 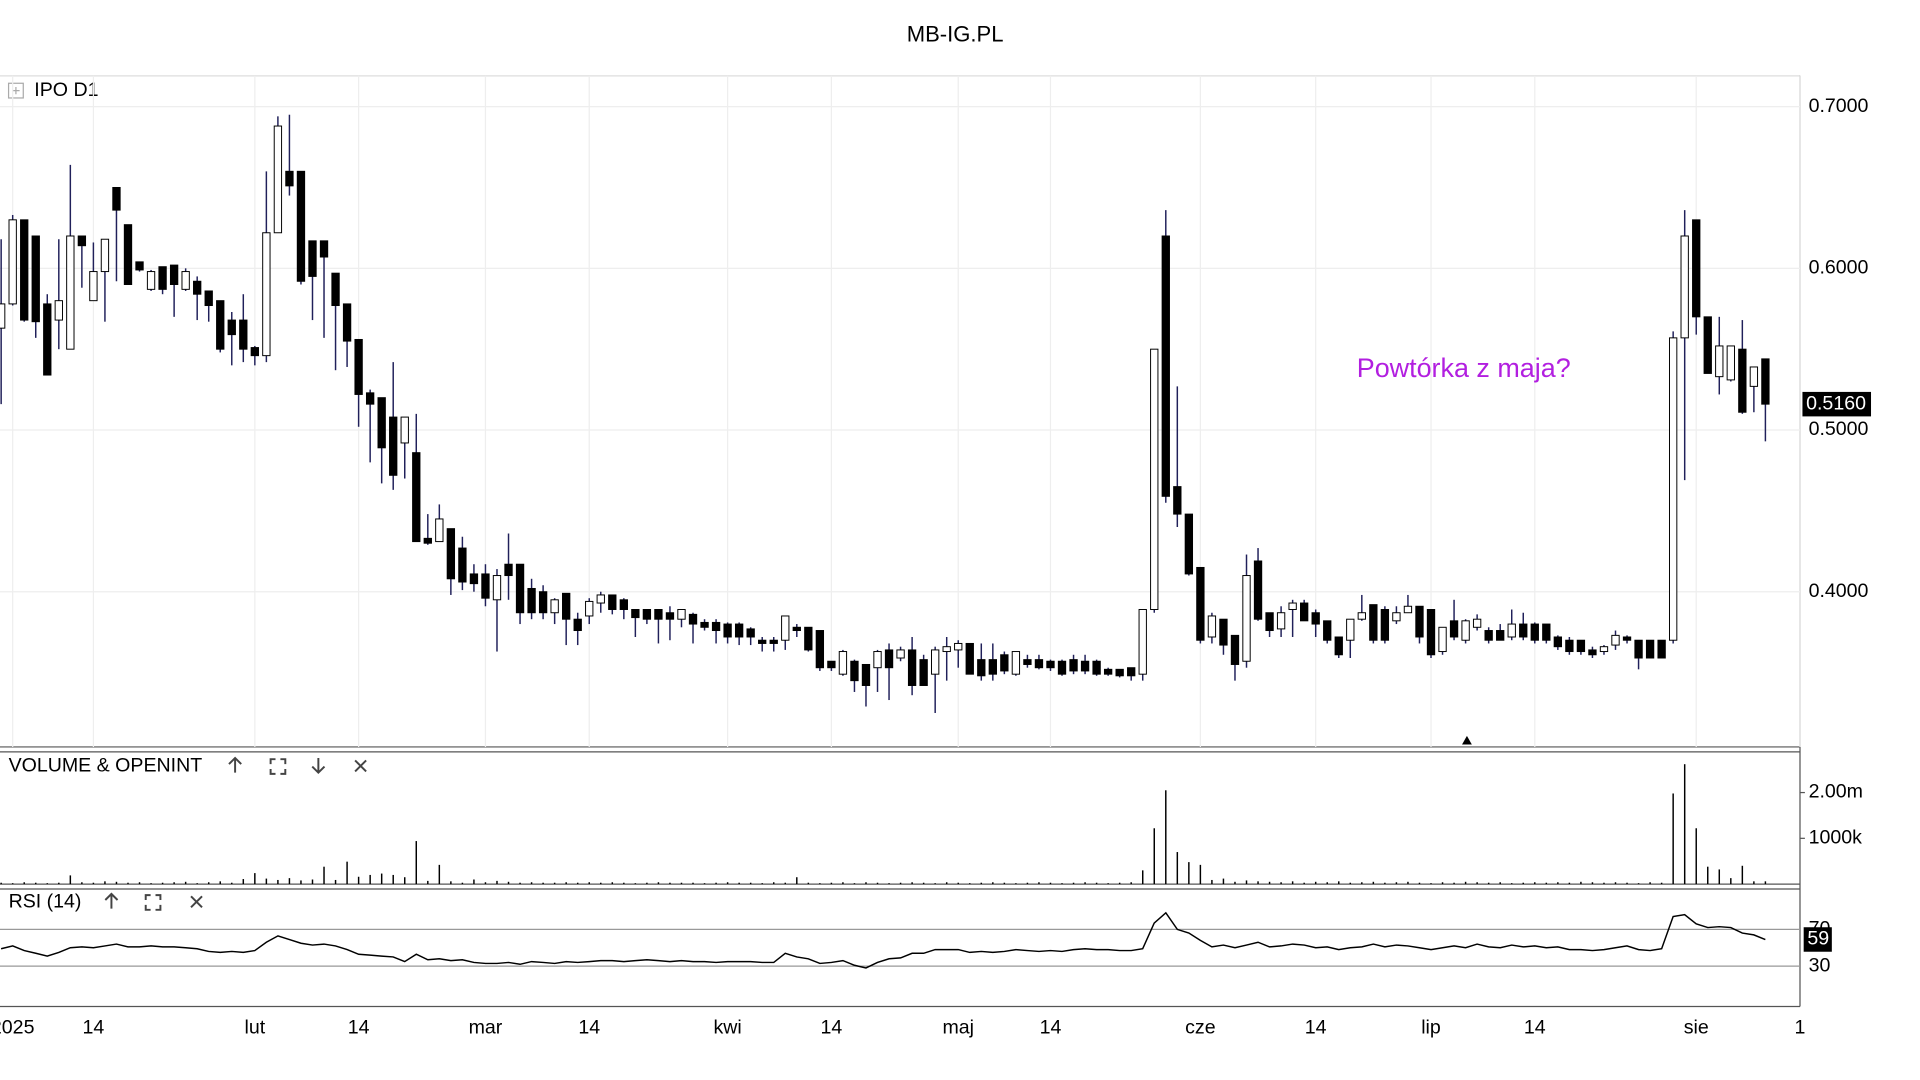 I want to click on x-tick-label: kwi, so click(x=727, y=1028).